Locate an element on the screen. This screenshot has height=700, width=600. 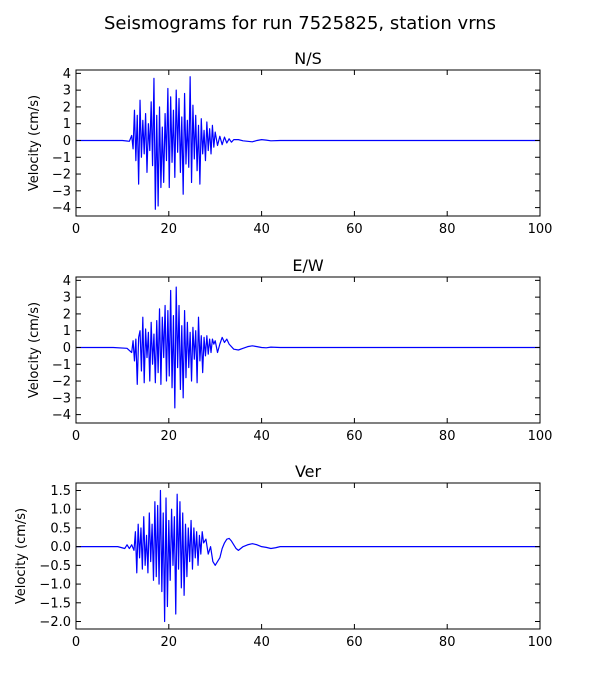
panel-title-ver: Ver is located at coordinates (308, 471).